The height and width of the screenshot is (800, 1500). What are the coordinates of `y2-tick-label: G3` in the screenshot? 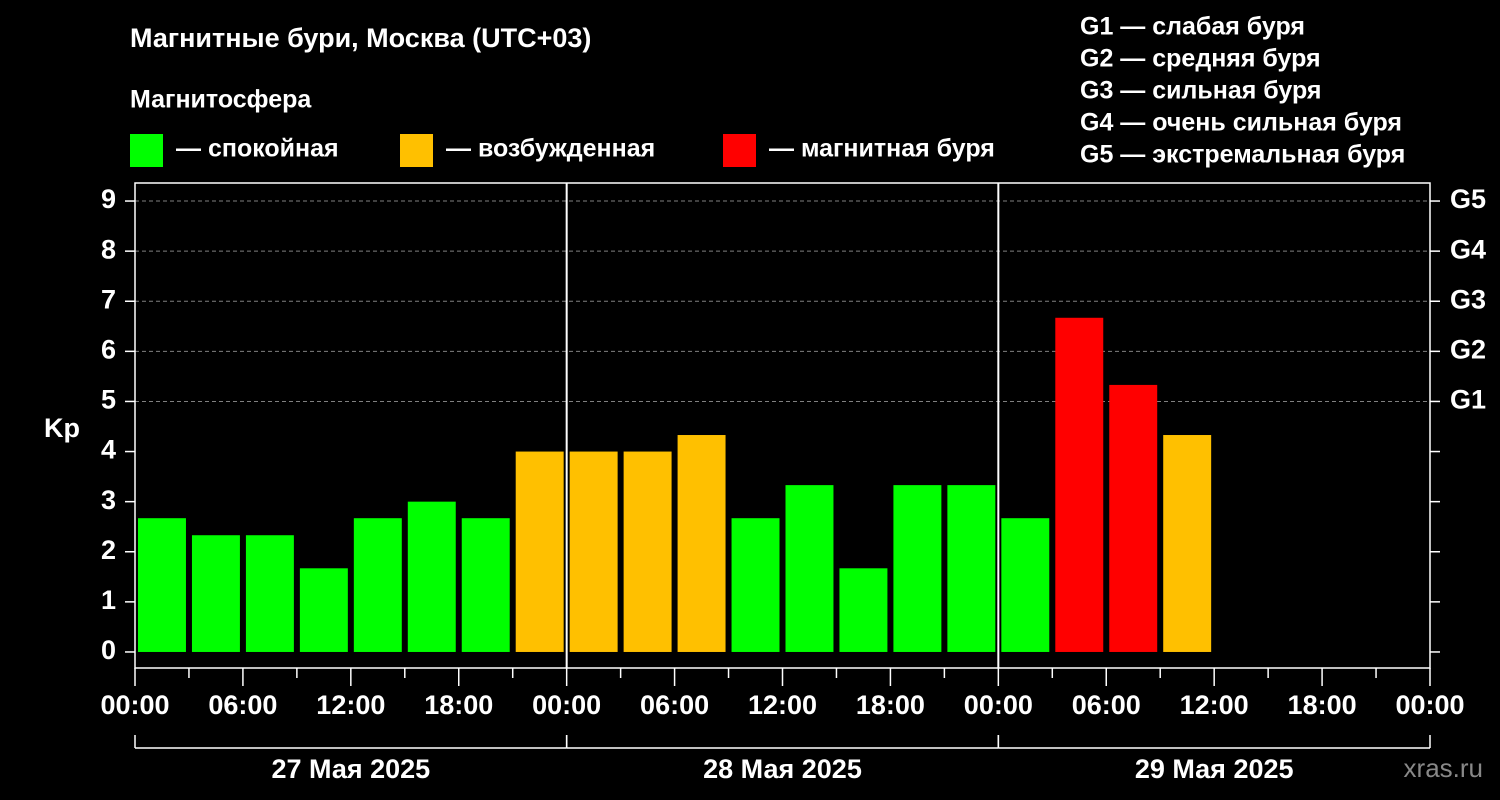 It's located at (1468, 299).